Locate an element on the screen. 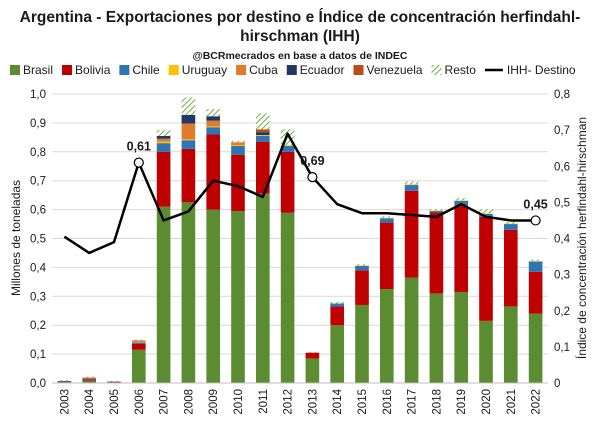  bar-bolivia-2018 is located at coordinates (436, 253).